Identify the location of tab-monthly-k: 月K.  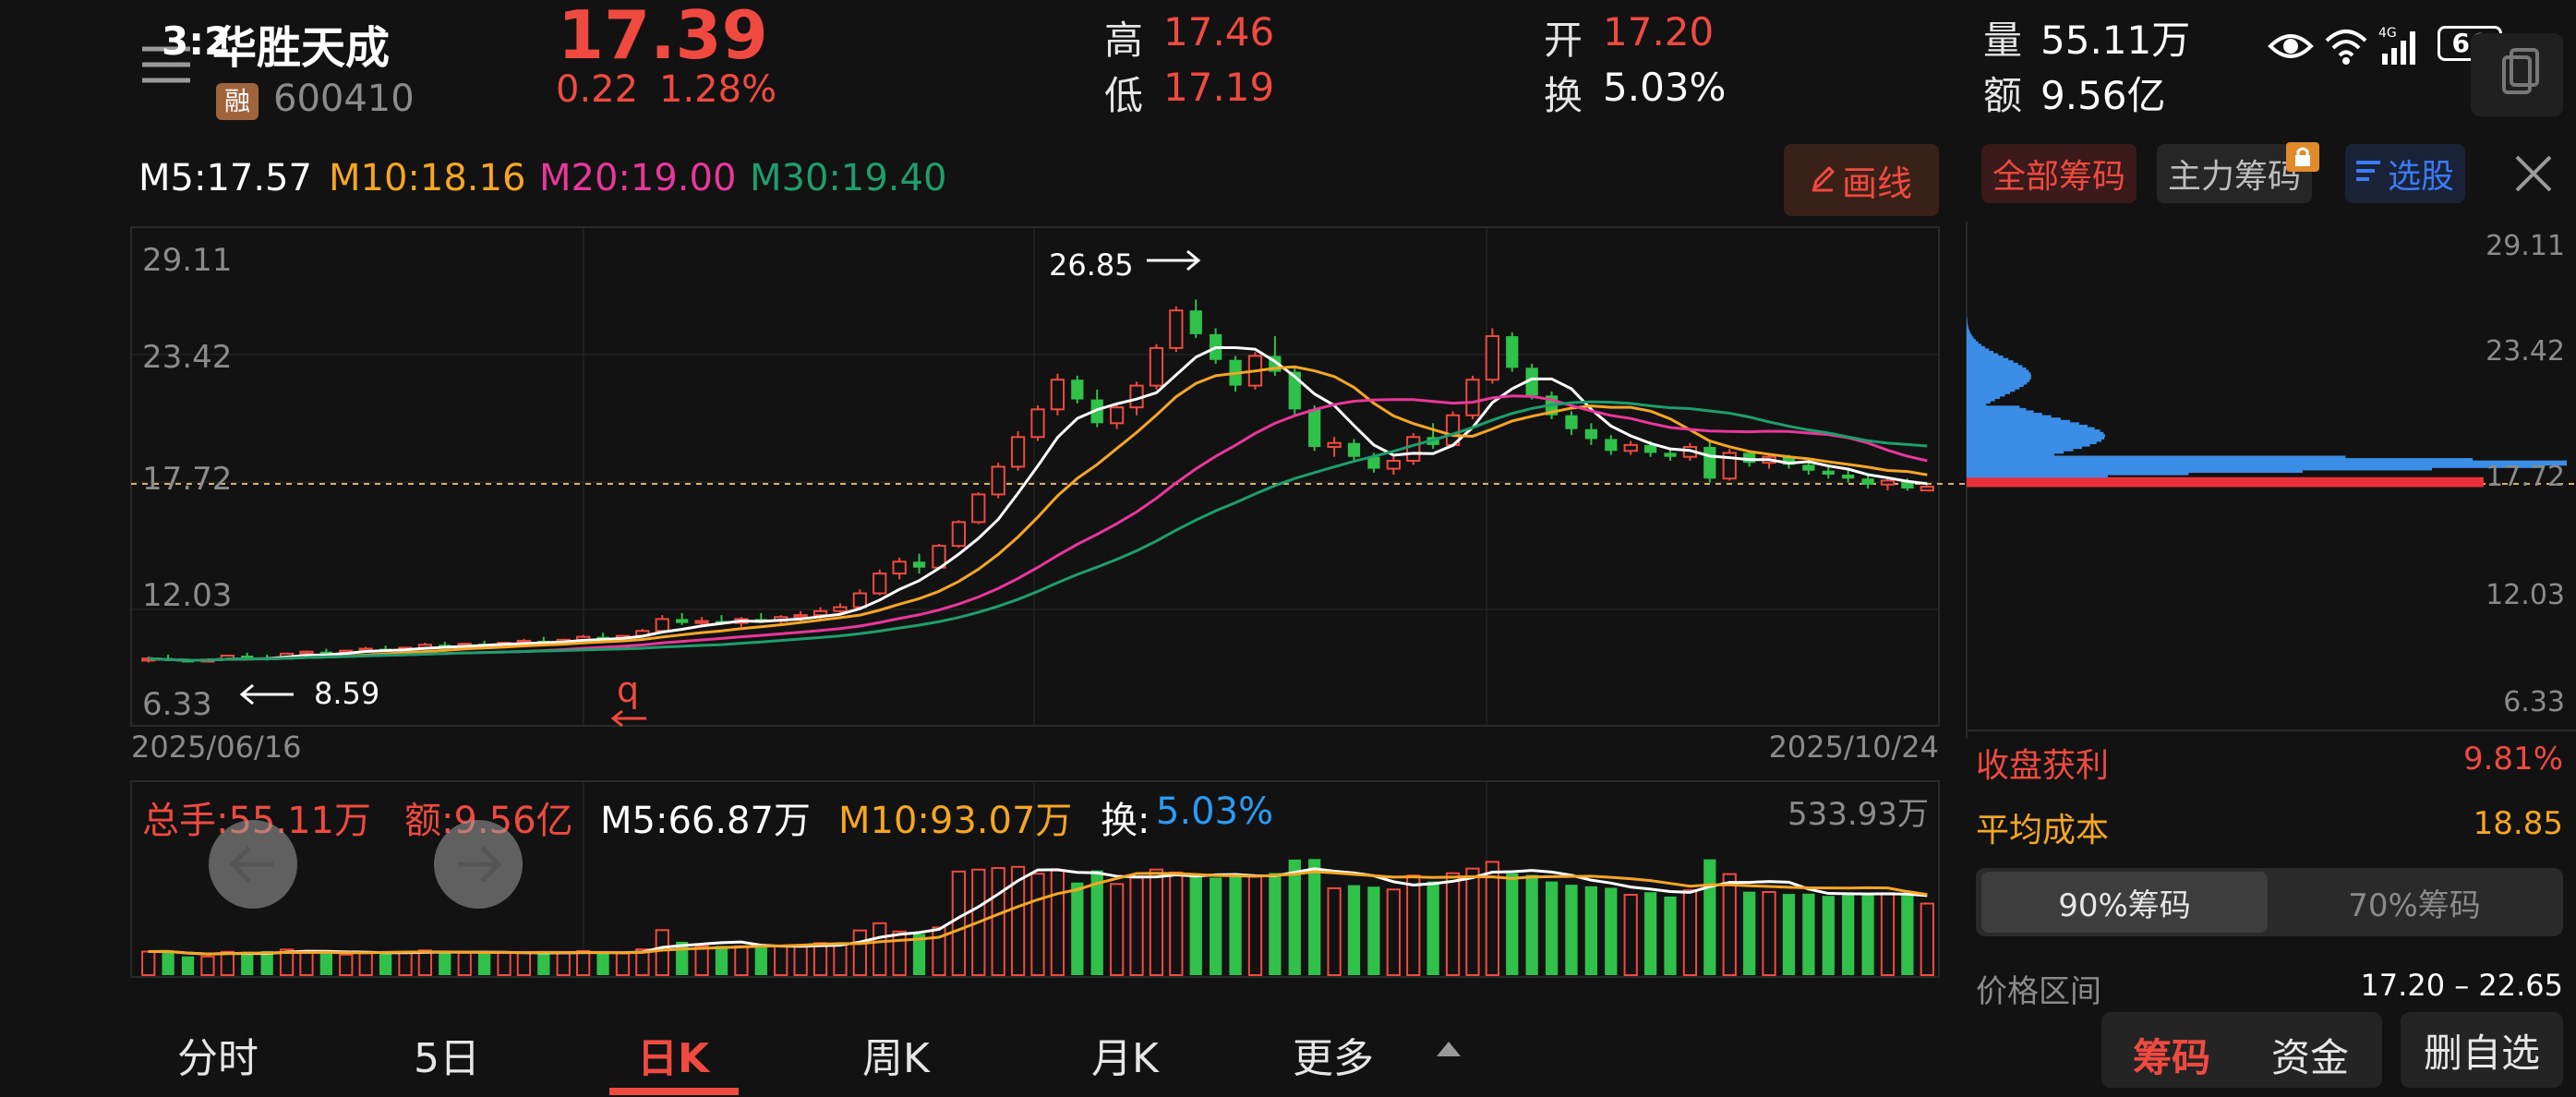
(1125, 1058).